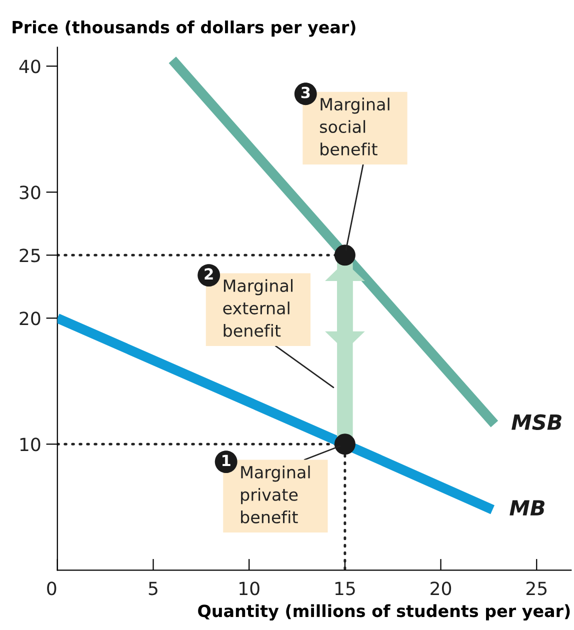 The image size is (574, 630). Describe the element at coordinates (305, 92) in the screenshot. I see `annotation: 3` at that location.